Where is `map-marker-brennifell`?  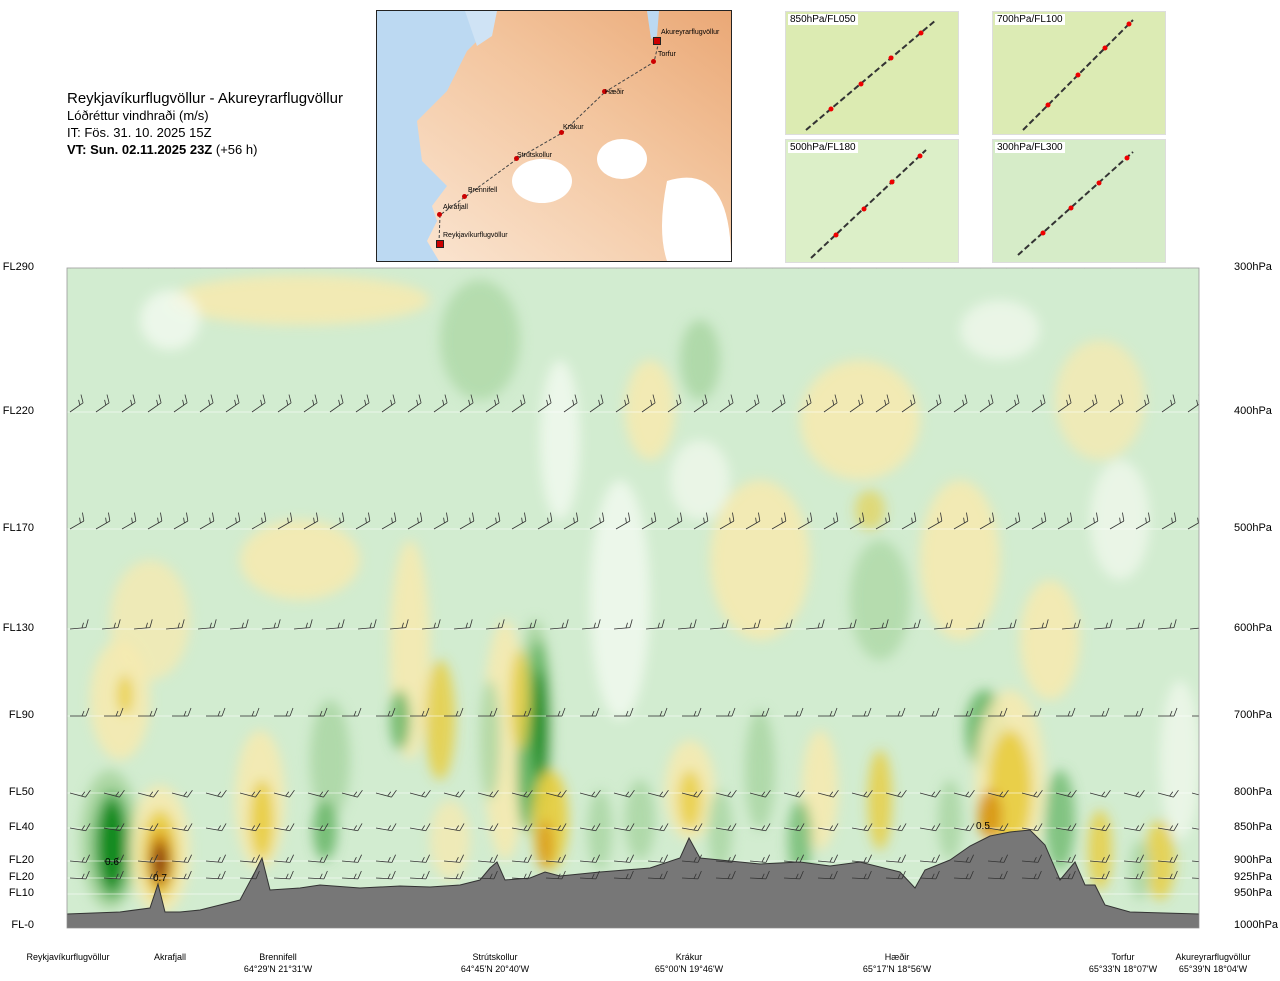 map-marker-brennifell is located at coordinates (464, 196).